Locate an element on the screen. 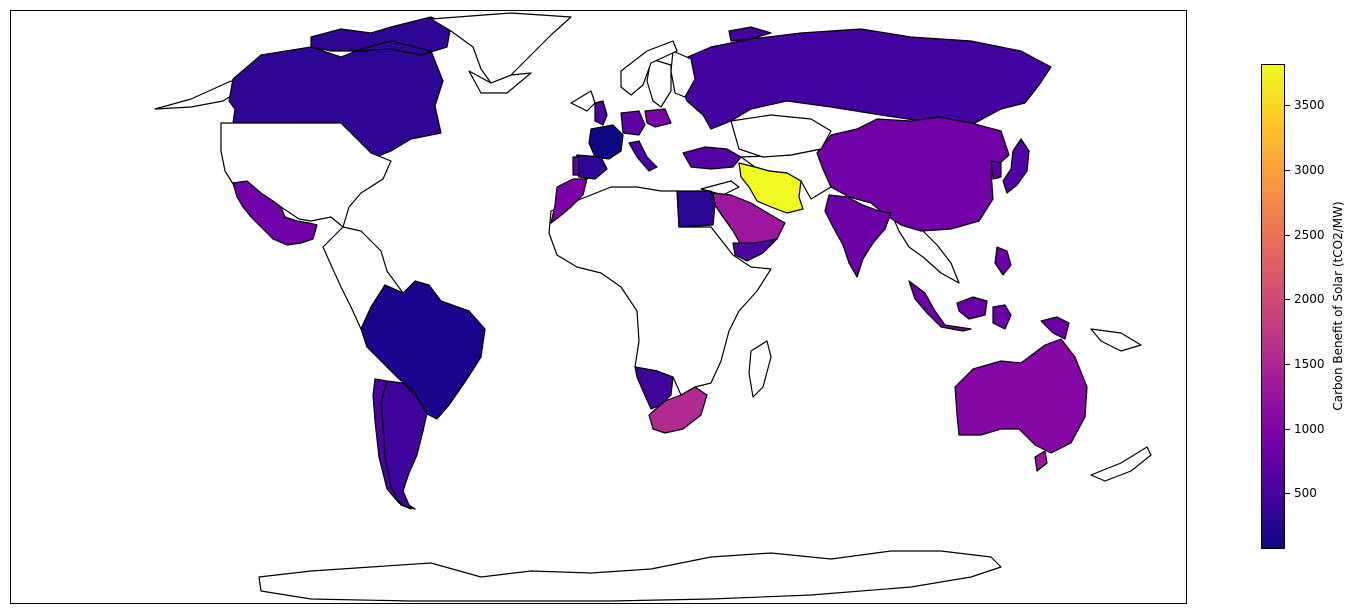  country-united-kingdom: United Kingdom is located at coordinates (601, 113).